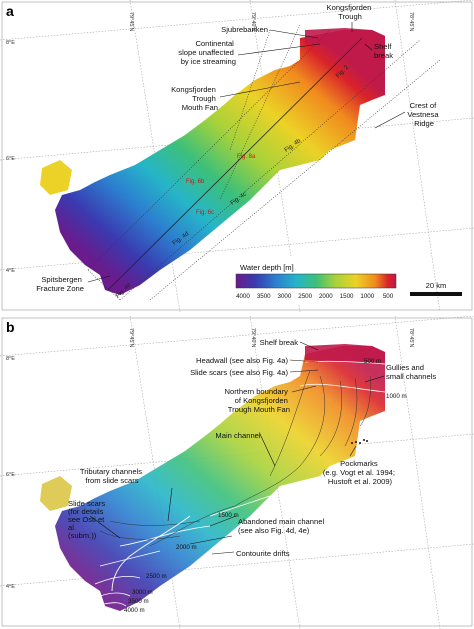 The width and height of the screenshot is (474, 629). I want to click on label-crest-vestnesa: Crest of Vestnesa Ridge, so click(423, 114).